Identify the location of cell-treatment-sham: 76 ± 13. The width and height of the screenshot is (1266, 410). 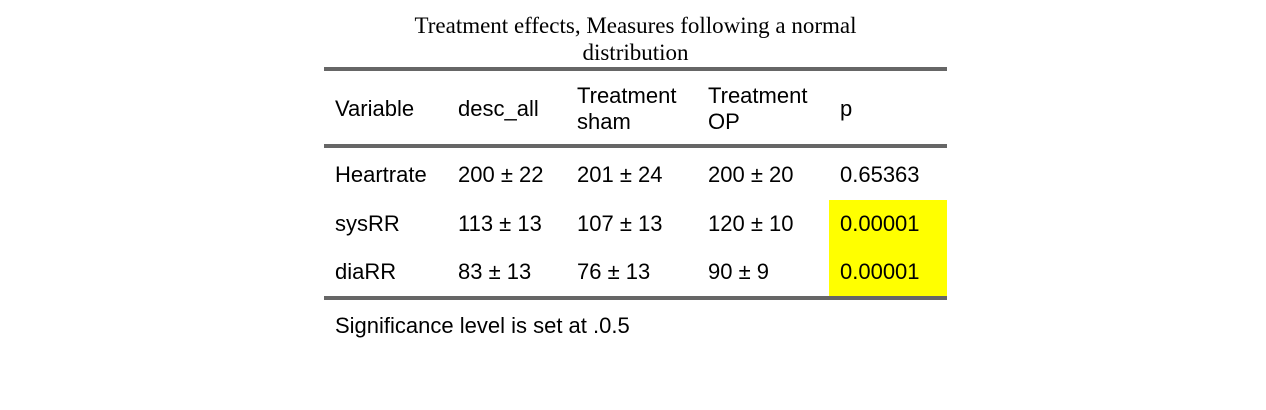
(614, 271).